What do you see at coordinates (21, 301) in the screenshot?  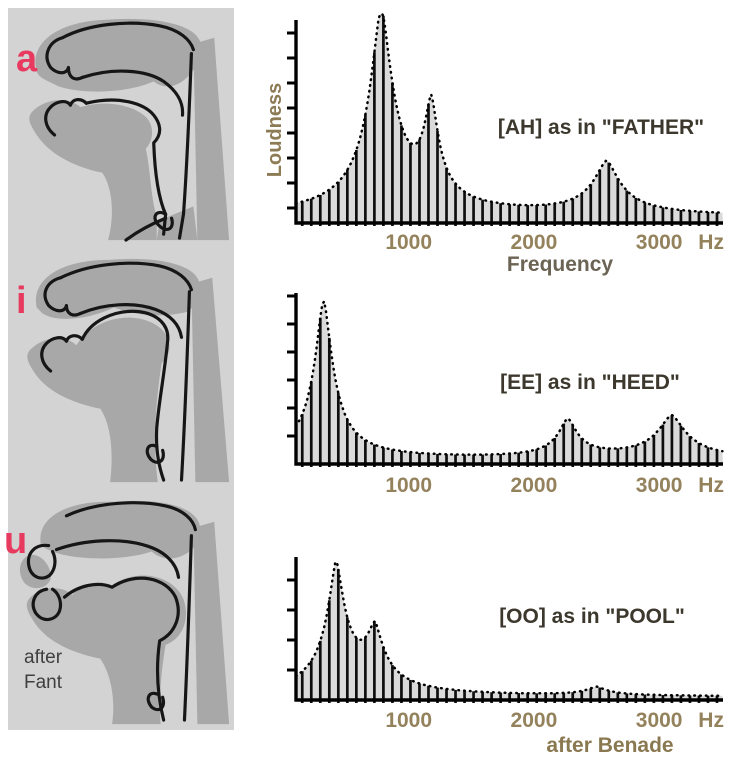 I see `vowel-label-i: i` at bounding box center [21, 301].